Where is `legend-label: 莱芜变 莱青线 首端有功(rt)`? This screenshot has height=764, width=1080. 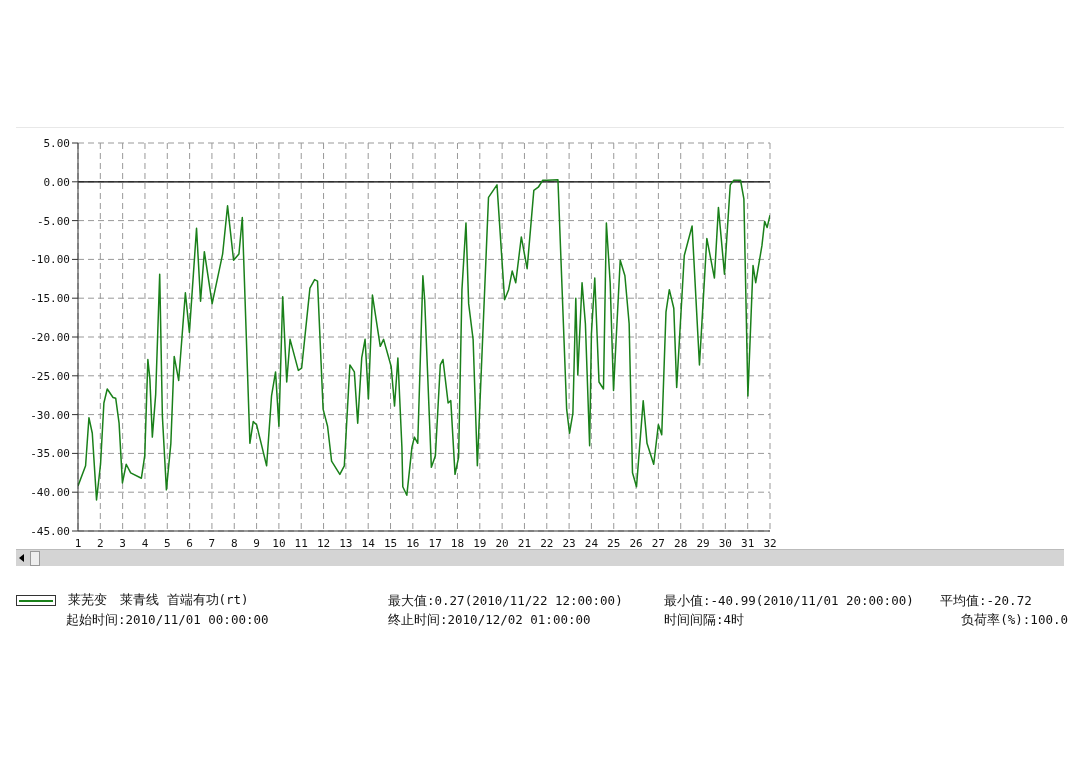 legend-label: 莱芜变 莱青线 首端有功(rt) is located at coordinates (158, 600).